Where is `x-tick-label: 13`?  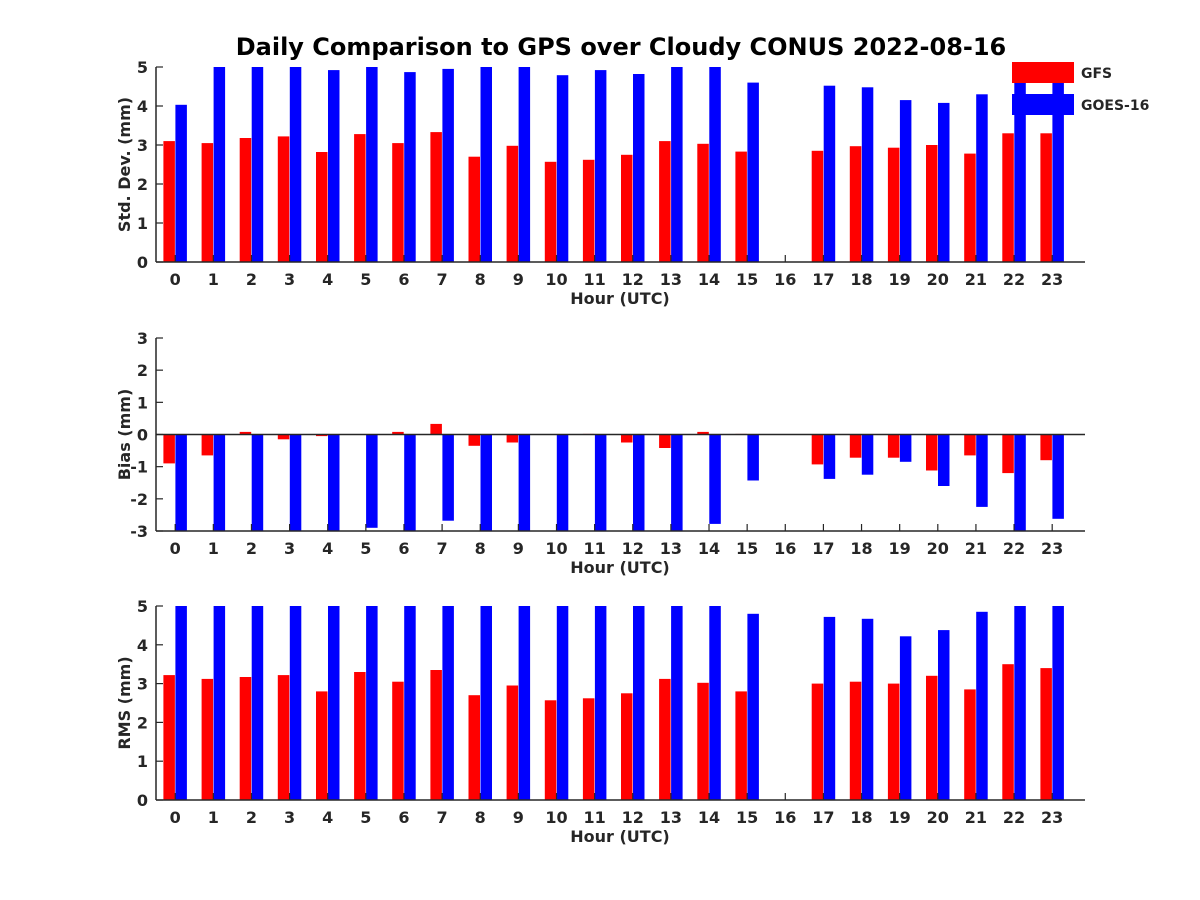 x-tick-label: 13 is located at coordinates (671, 548).